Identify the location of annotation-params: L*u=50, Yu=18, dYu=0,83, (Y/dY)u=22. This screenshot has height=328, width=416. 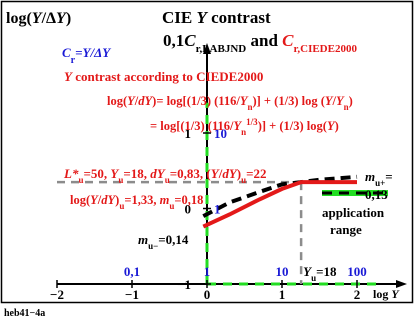
(165, 175).